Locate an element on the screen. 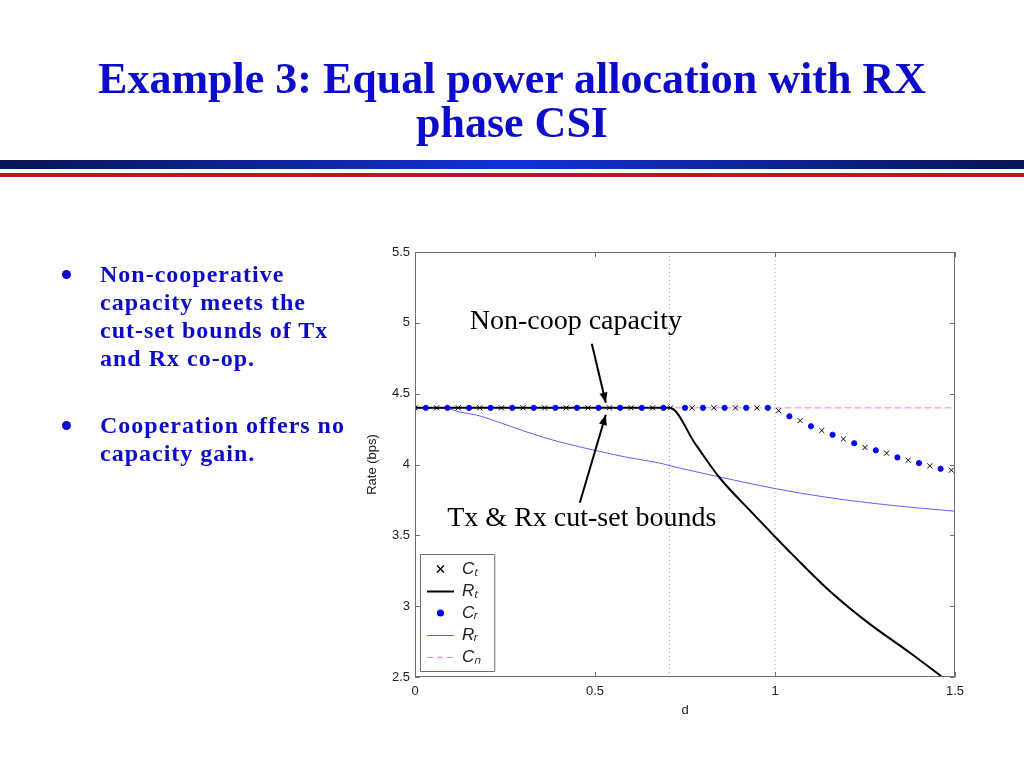 This screenshot has width=1024, height=768. legend-label: Rₜ is located at coordinates (471, 590).